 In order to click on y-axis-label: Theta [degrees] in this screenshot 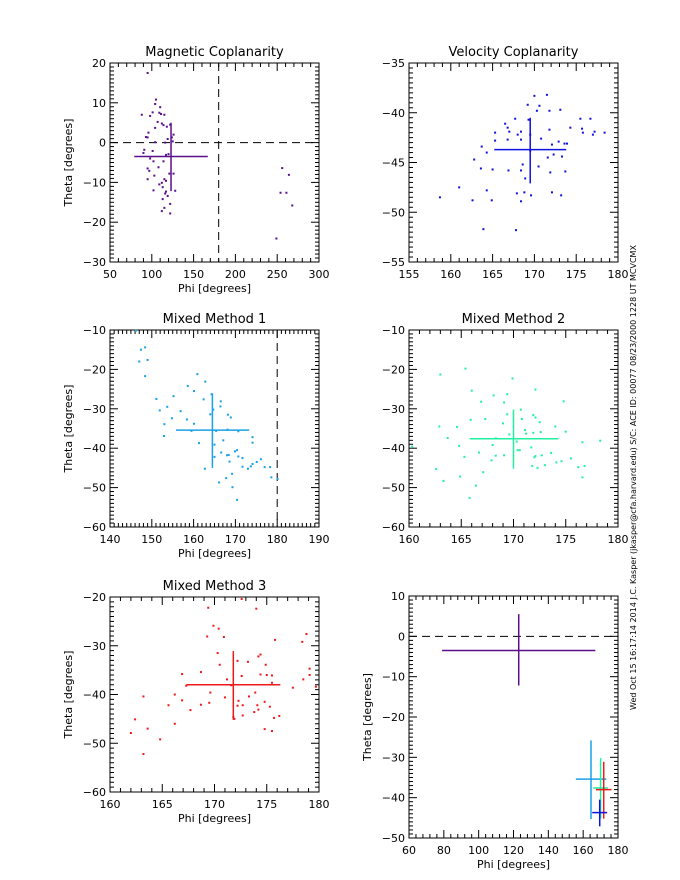, I will do `click(367, 717)`.